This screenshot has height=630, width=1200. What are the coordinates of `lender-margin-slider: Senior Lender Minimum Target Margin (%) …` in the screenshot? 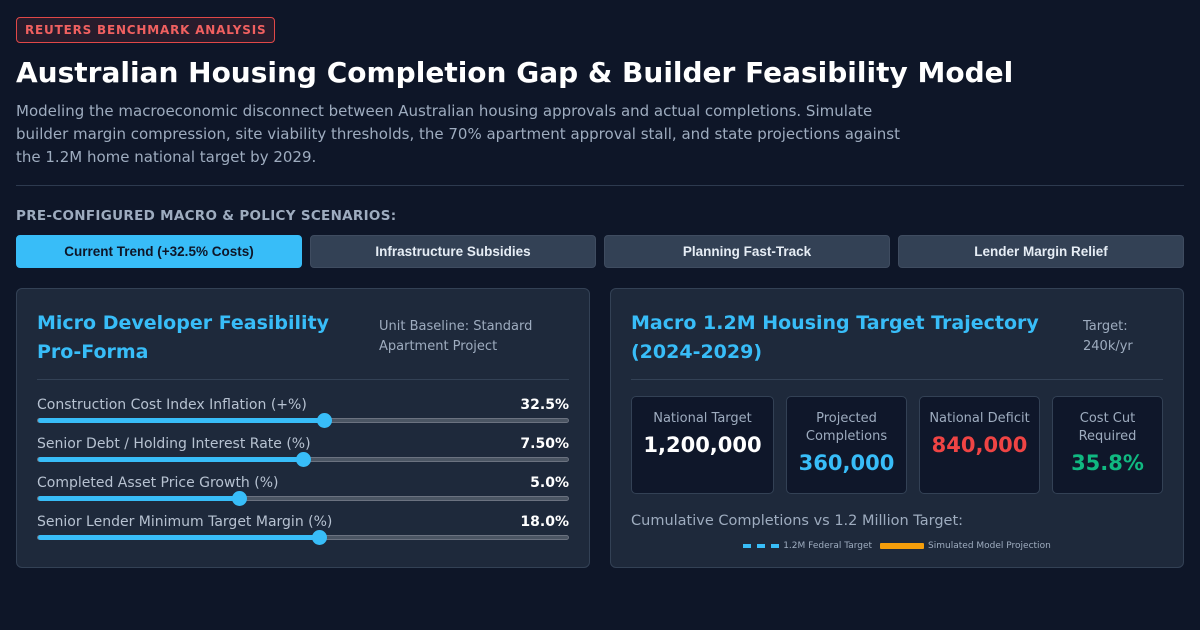 It's located at (303, 529).